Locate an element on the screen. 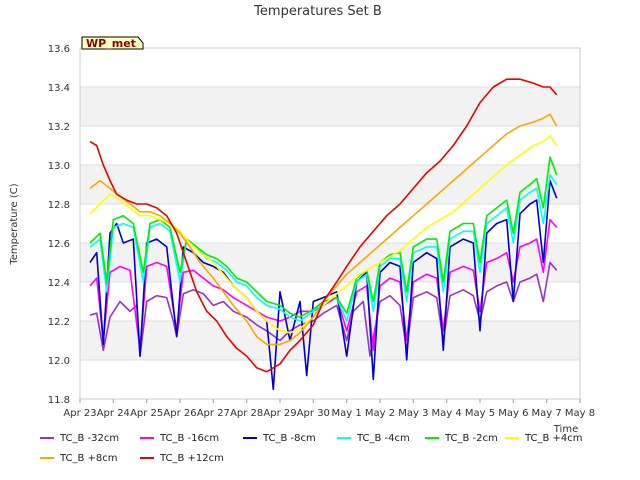 This screenshot has height=480, width=640. legend-item-tc-b-16cm: TC_B -16cm is located at coordinates (179, 438).